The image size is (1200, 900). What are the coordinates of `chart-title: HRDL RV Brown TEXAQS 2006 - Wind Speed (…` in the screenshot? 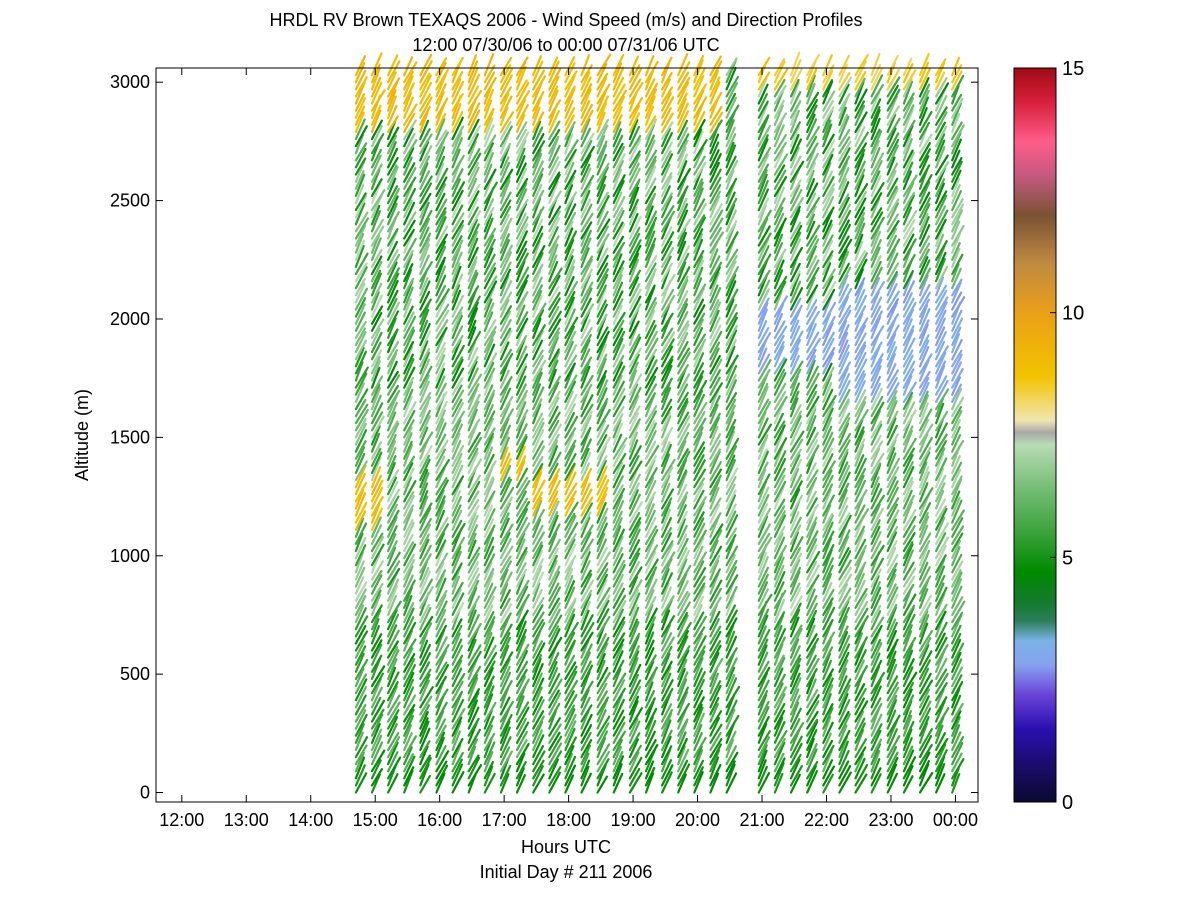 It's located at (566, 20).